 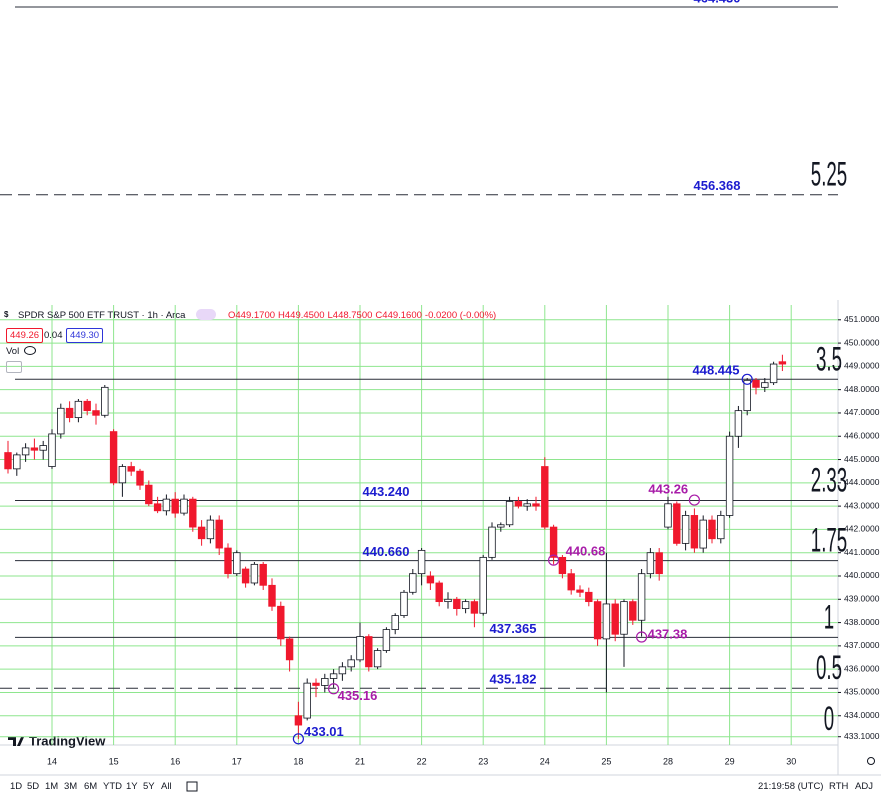 What do you see at coordinates (862, 529) in the screenshot?
I see `y-tick-label: 442.0000` at bounding box center [862, 529].